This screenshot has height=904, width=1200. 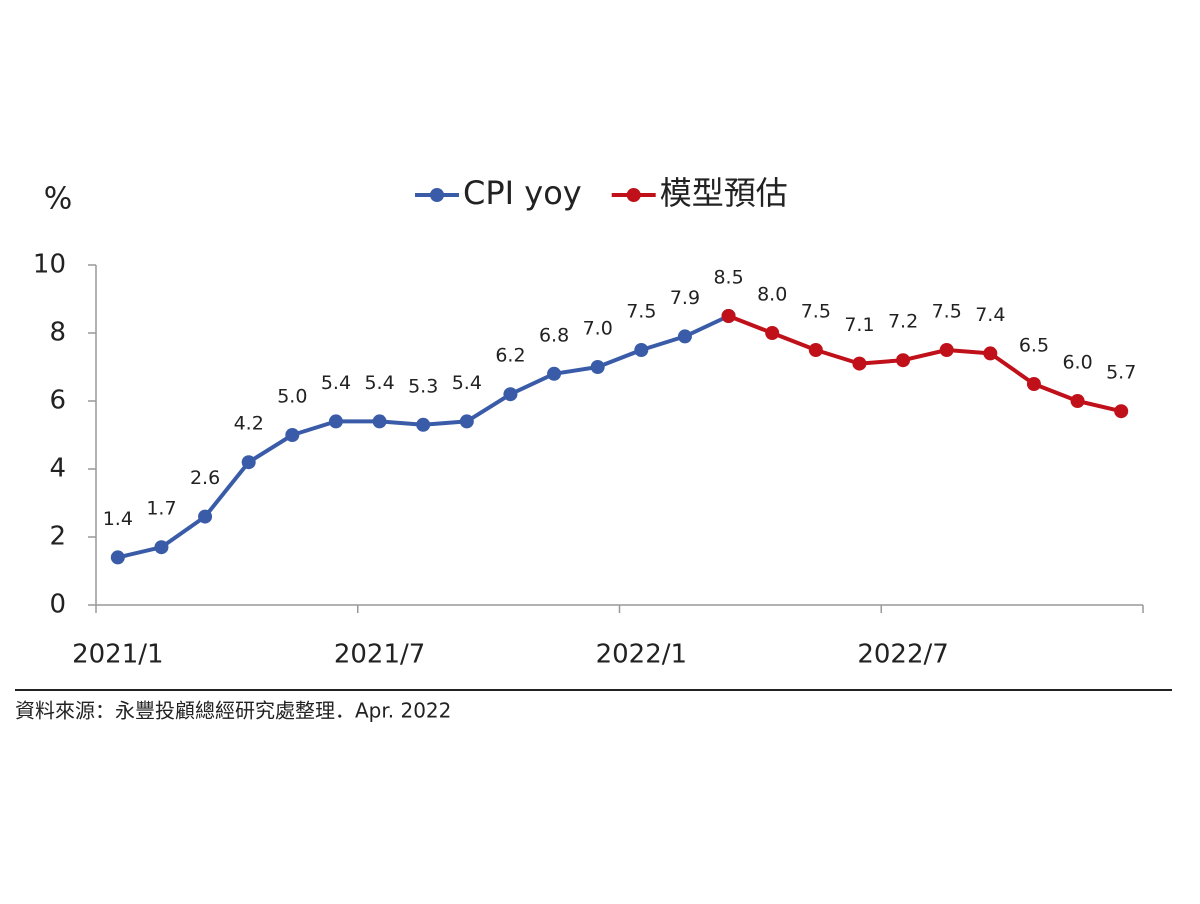 I want to click on data-label: 6.0, so click(x=1077, y=363).